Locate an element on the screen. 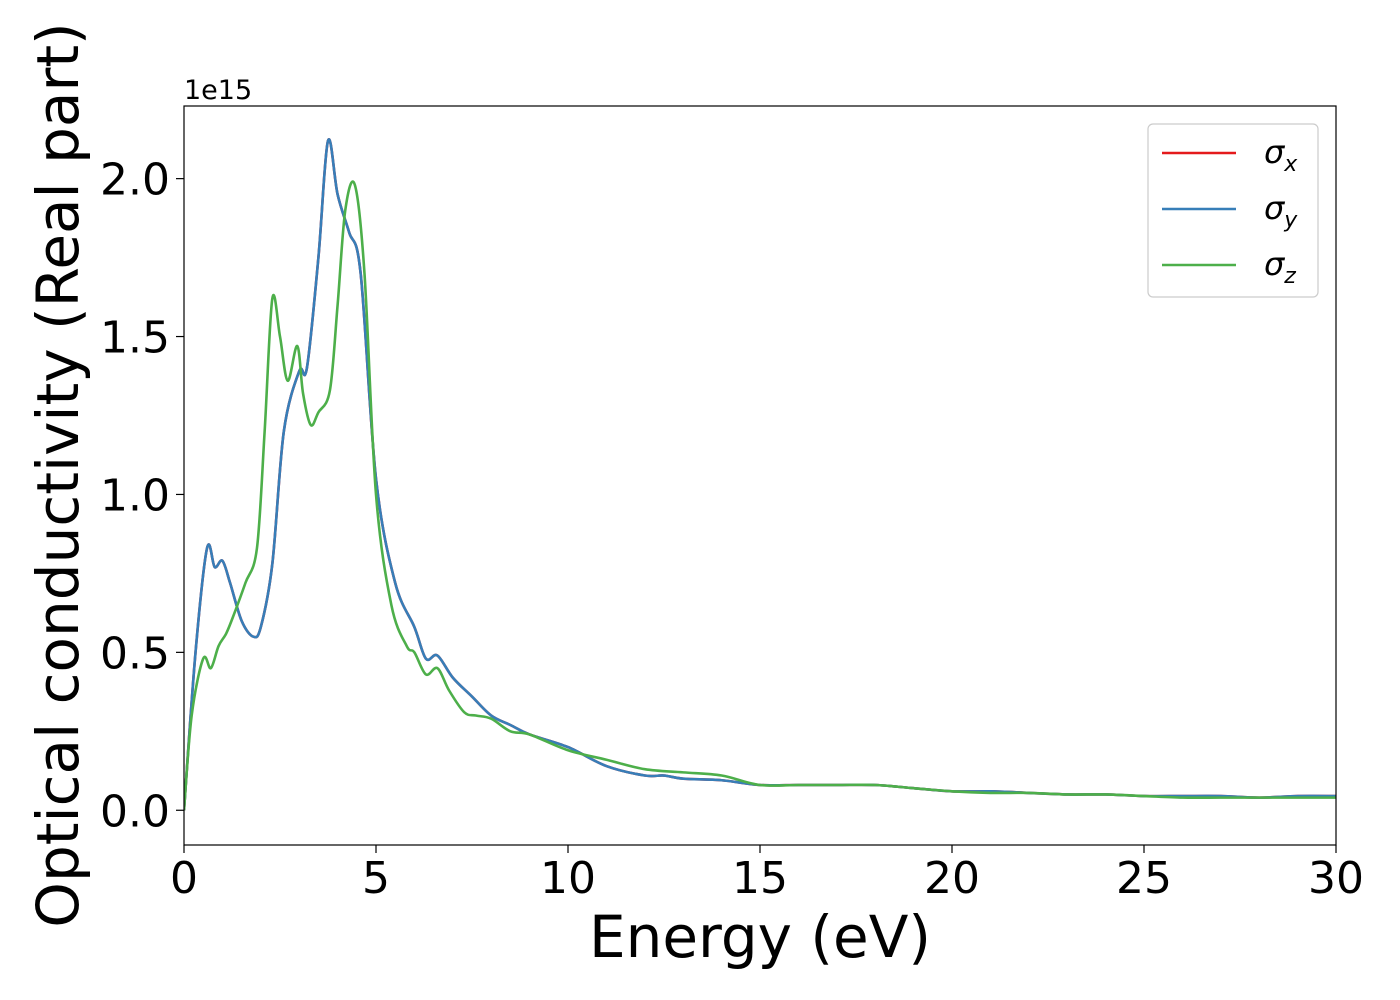  y-tick-label: 1.5 is located at coordinates (135, 338).